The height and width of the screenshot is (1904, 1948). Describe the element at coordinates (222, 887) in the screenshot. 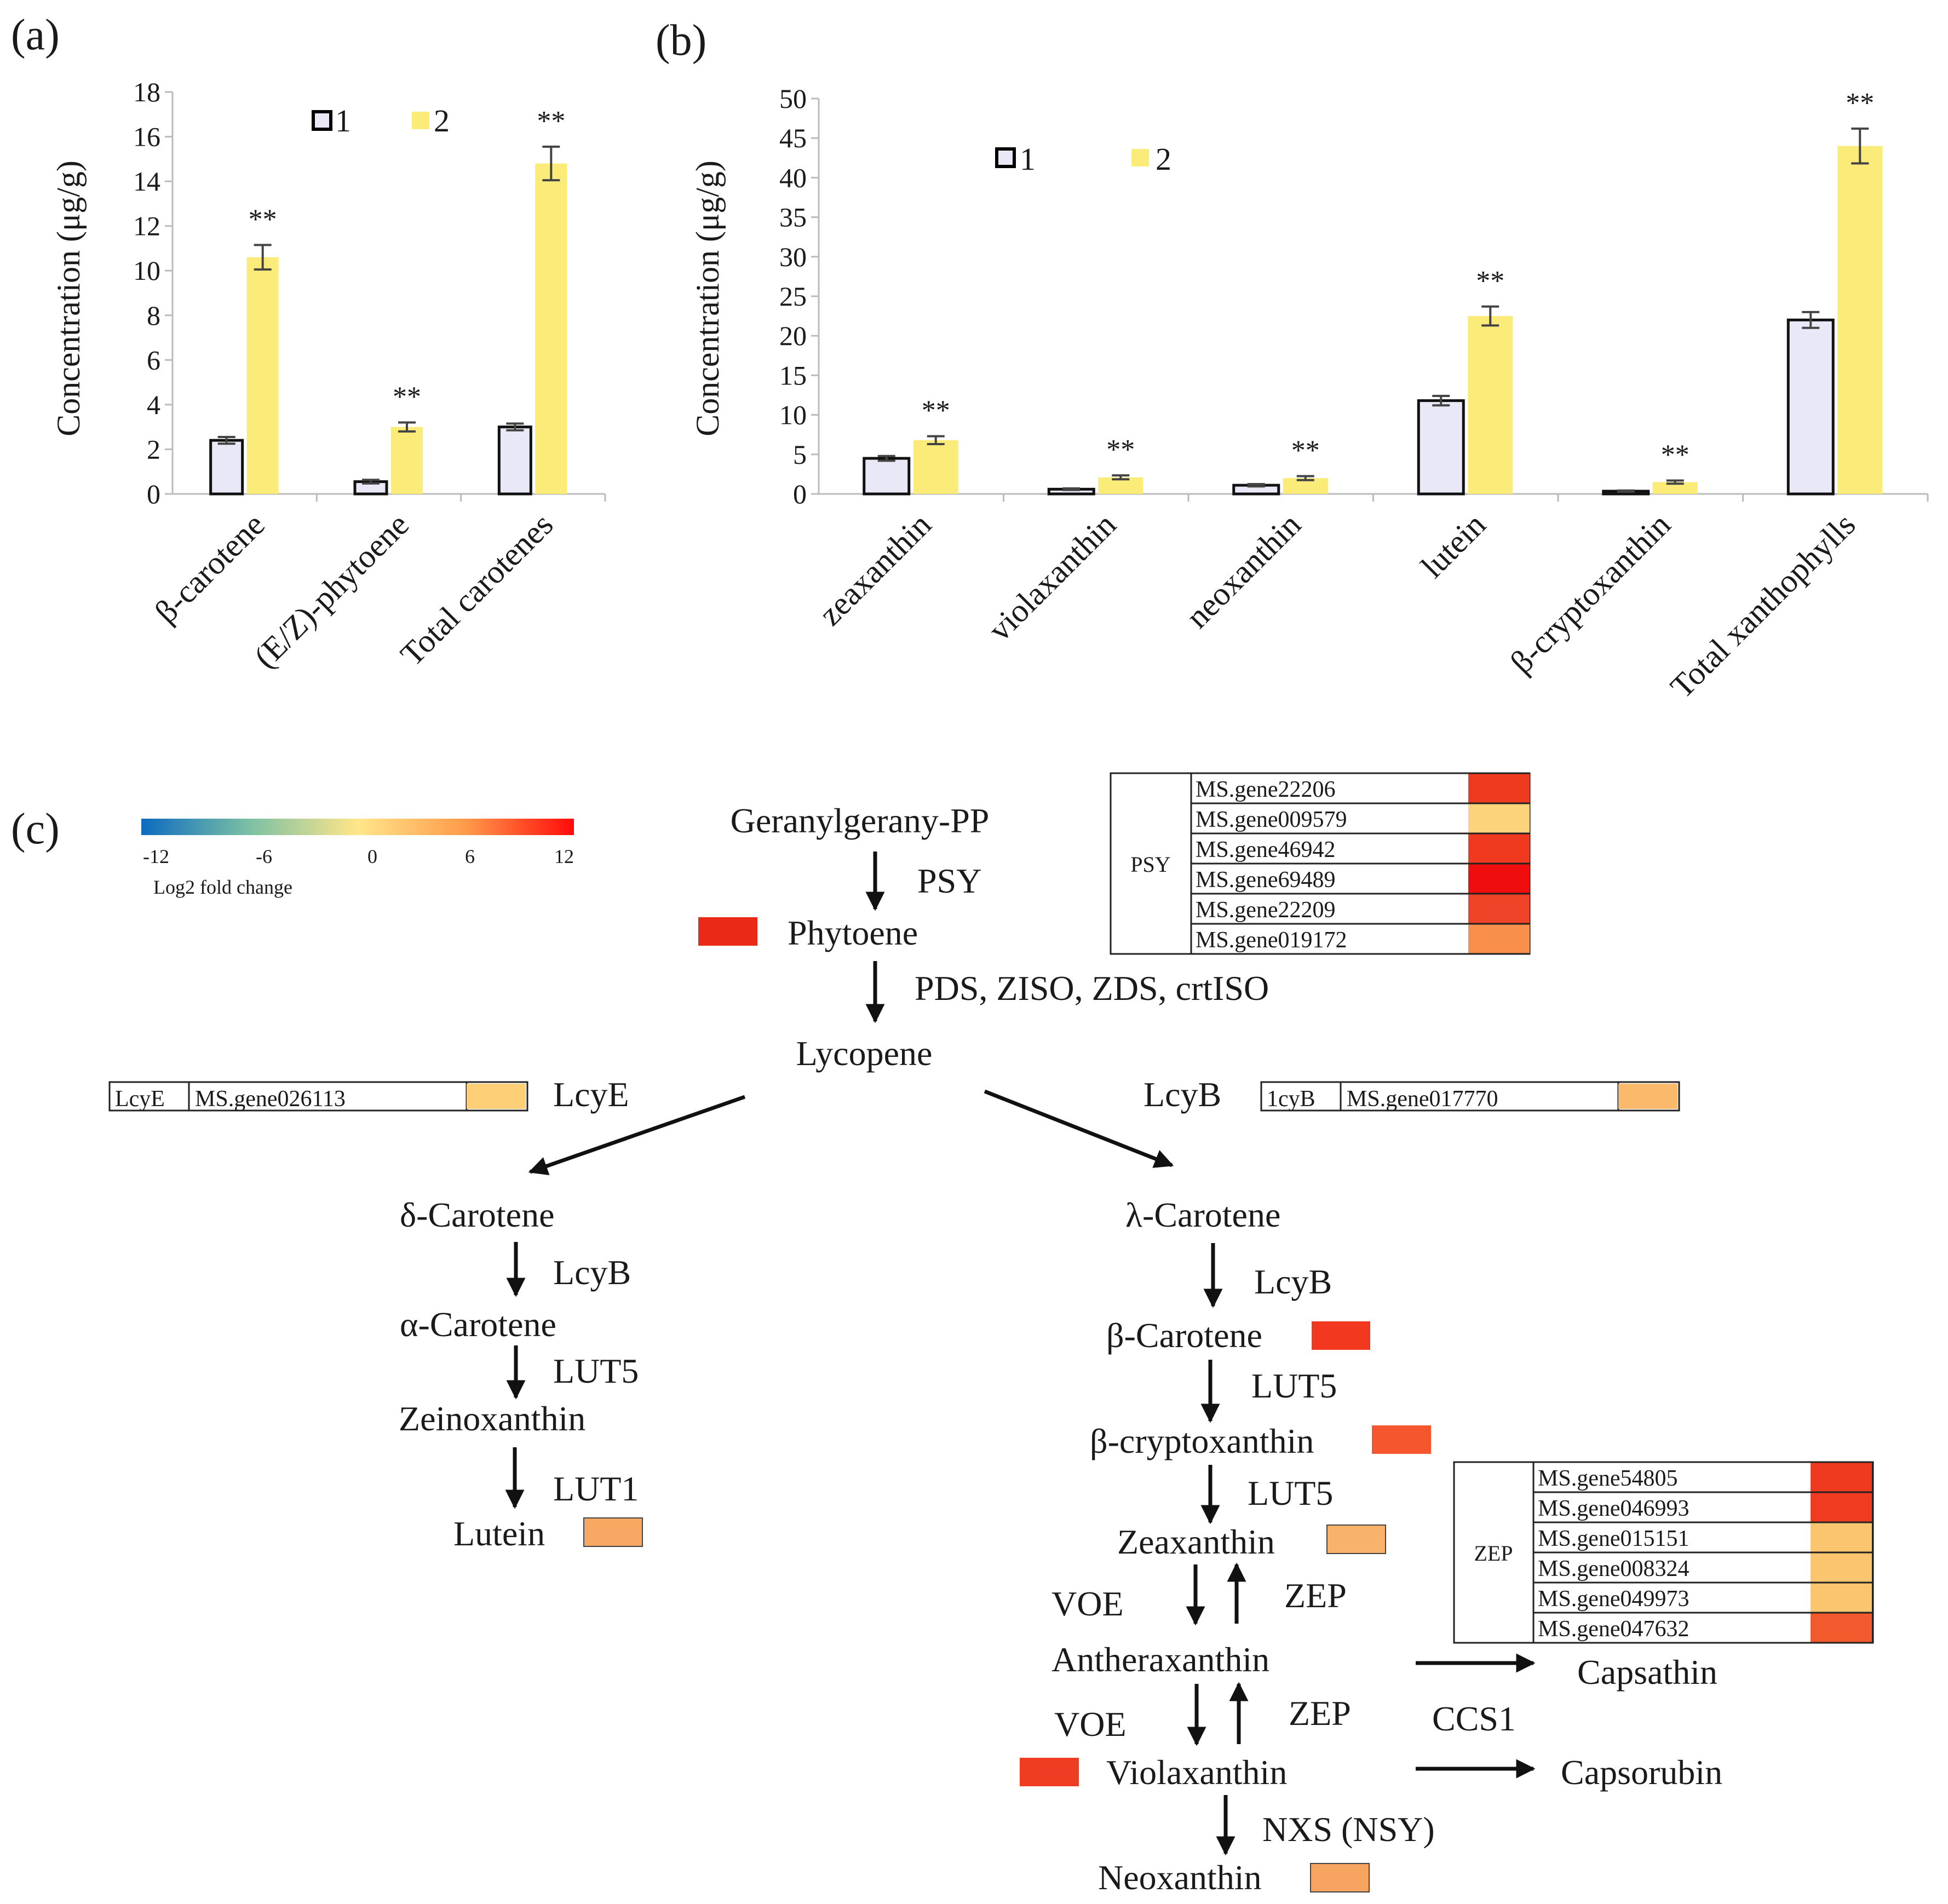

I see `colorbar-title: Log2 fold change` at that location.